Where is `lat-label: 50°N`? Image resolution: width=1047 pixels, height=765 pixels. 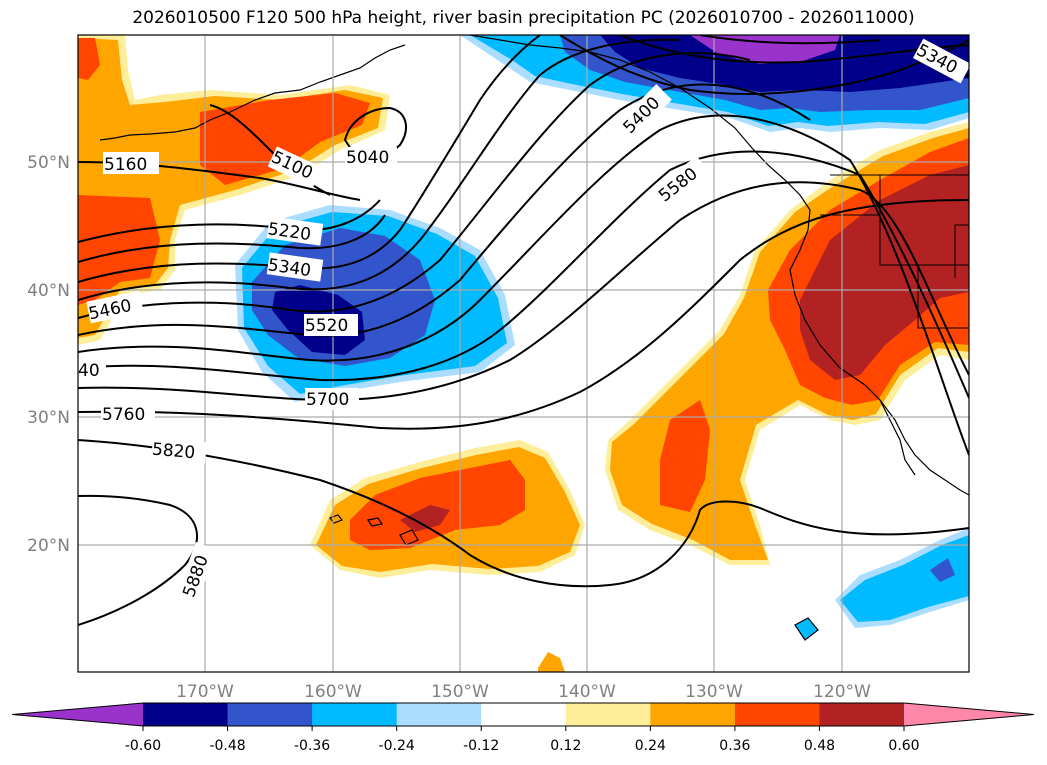
lat-label: 50°N is located at coordinates (48, 163).